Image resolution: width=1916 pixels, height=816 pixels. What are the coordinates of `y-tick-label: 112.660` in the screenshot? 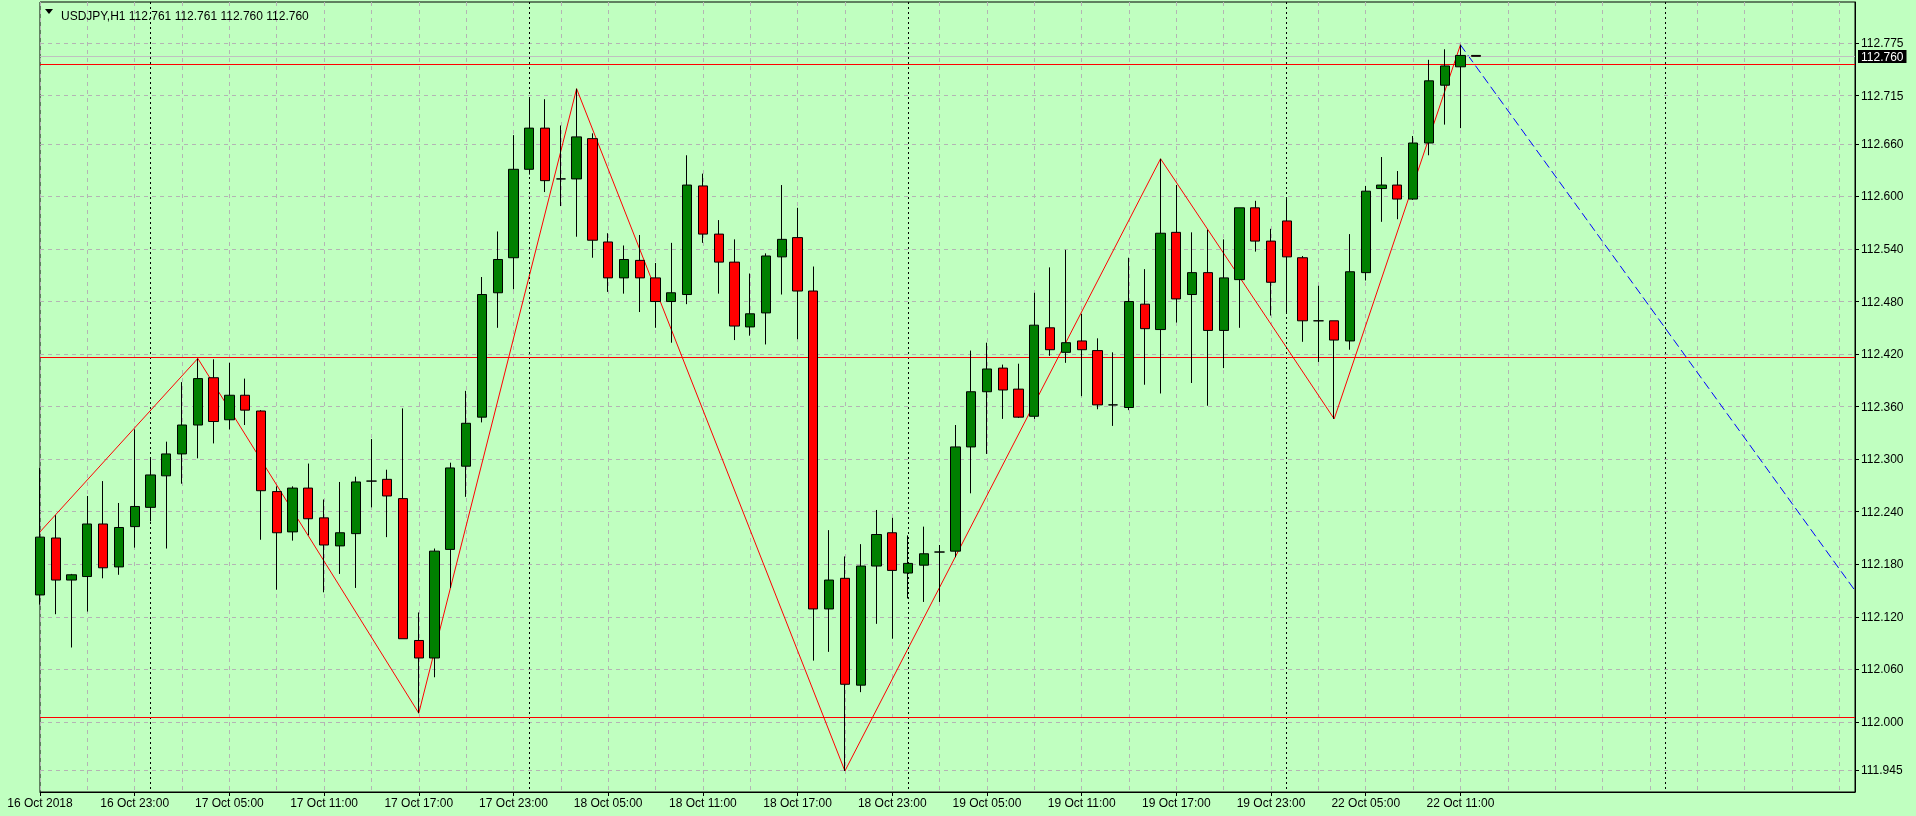 It's located at (1882, 143).